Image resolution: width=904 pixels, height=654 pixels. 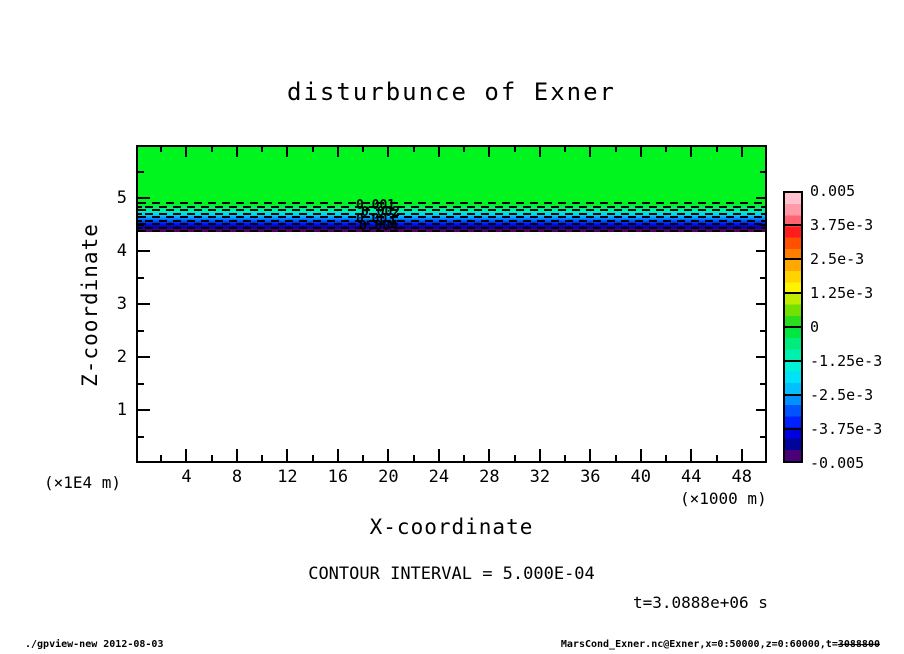 What do you see at coordinates (451, 176) in the screenshot?
I see `zero-value-fill-region` at bounding box center [451, 176].